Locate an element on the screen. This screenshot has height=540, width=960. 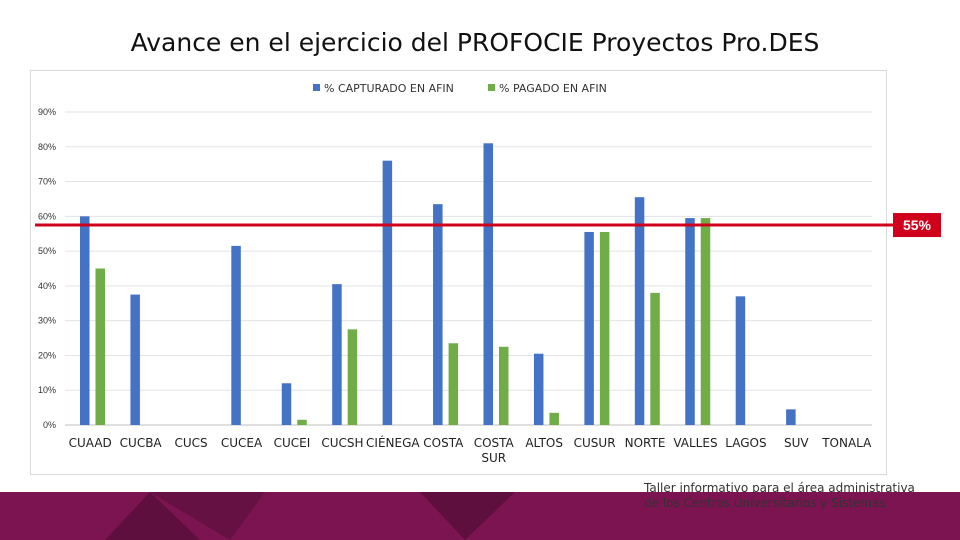
footer-band is located at coordinates (480, 516).